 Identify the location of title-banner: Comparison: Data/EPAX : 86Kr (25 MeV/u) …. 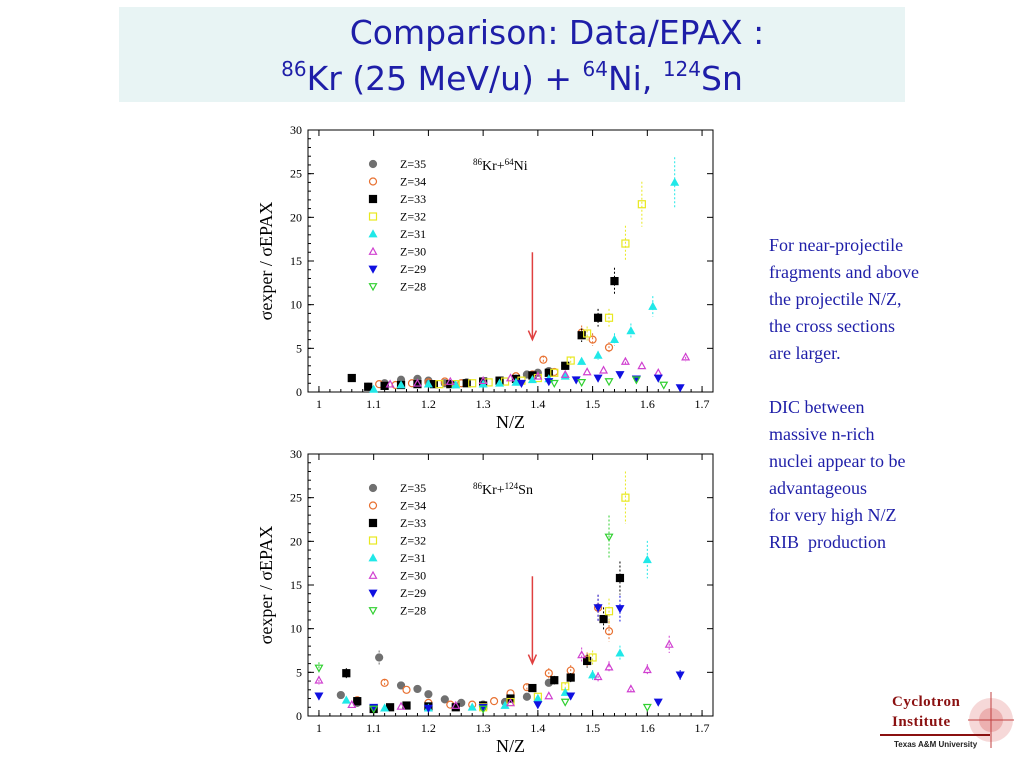
(512, 54).